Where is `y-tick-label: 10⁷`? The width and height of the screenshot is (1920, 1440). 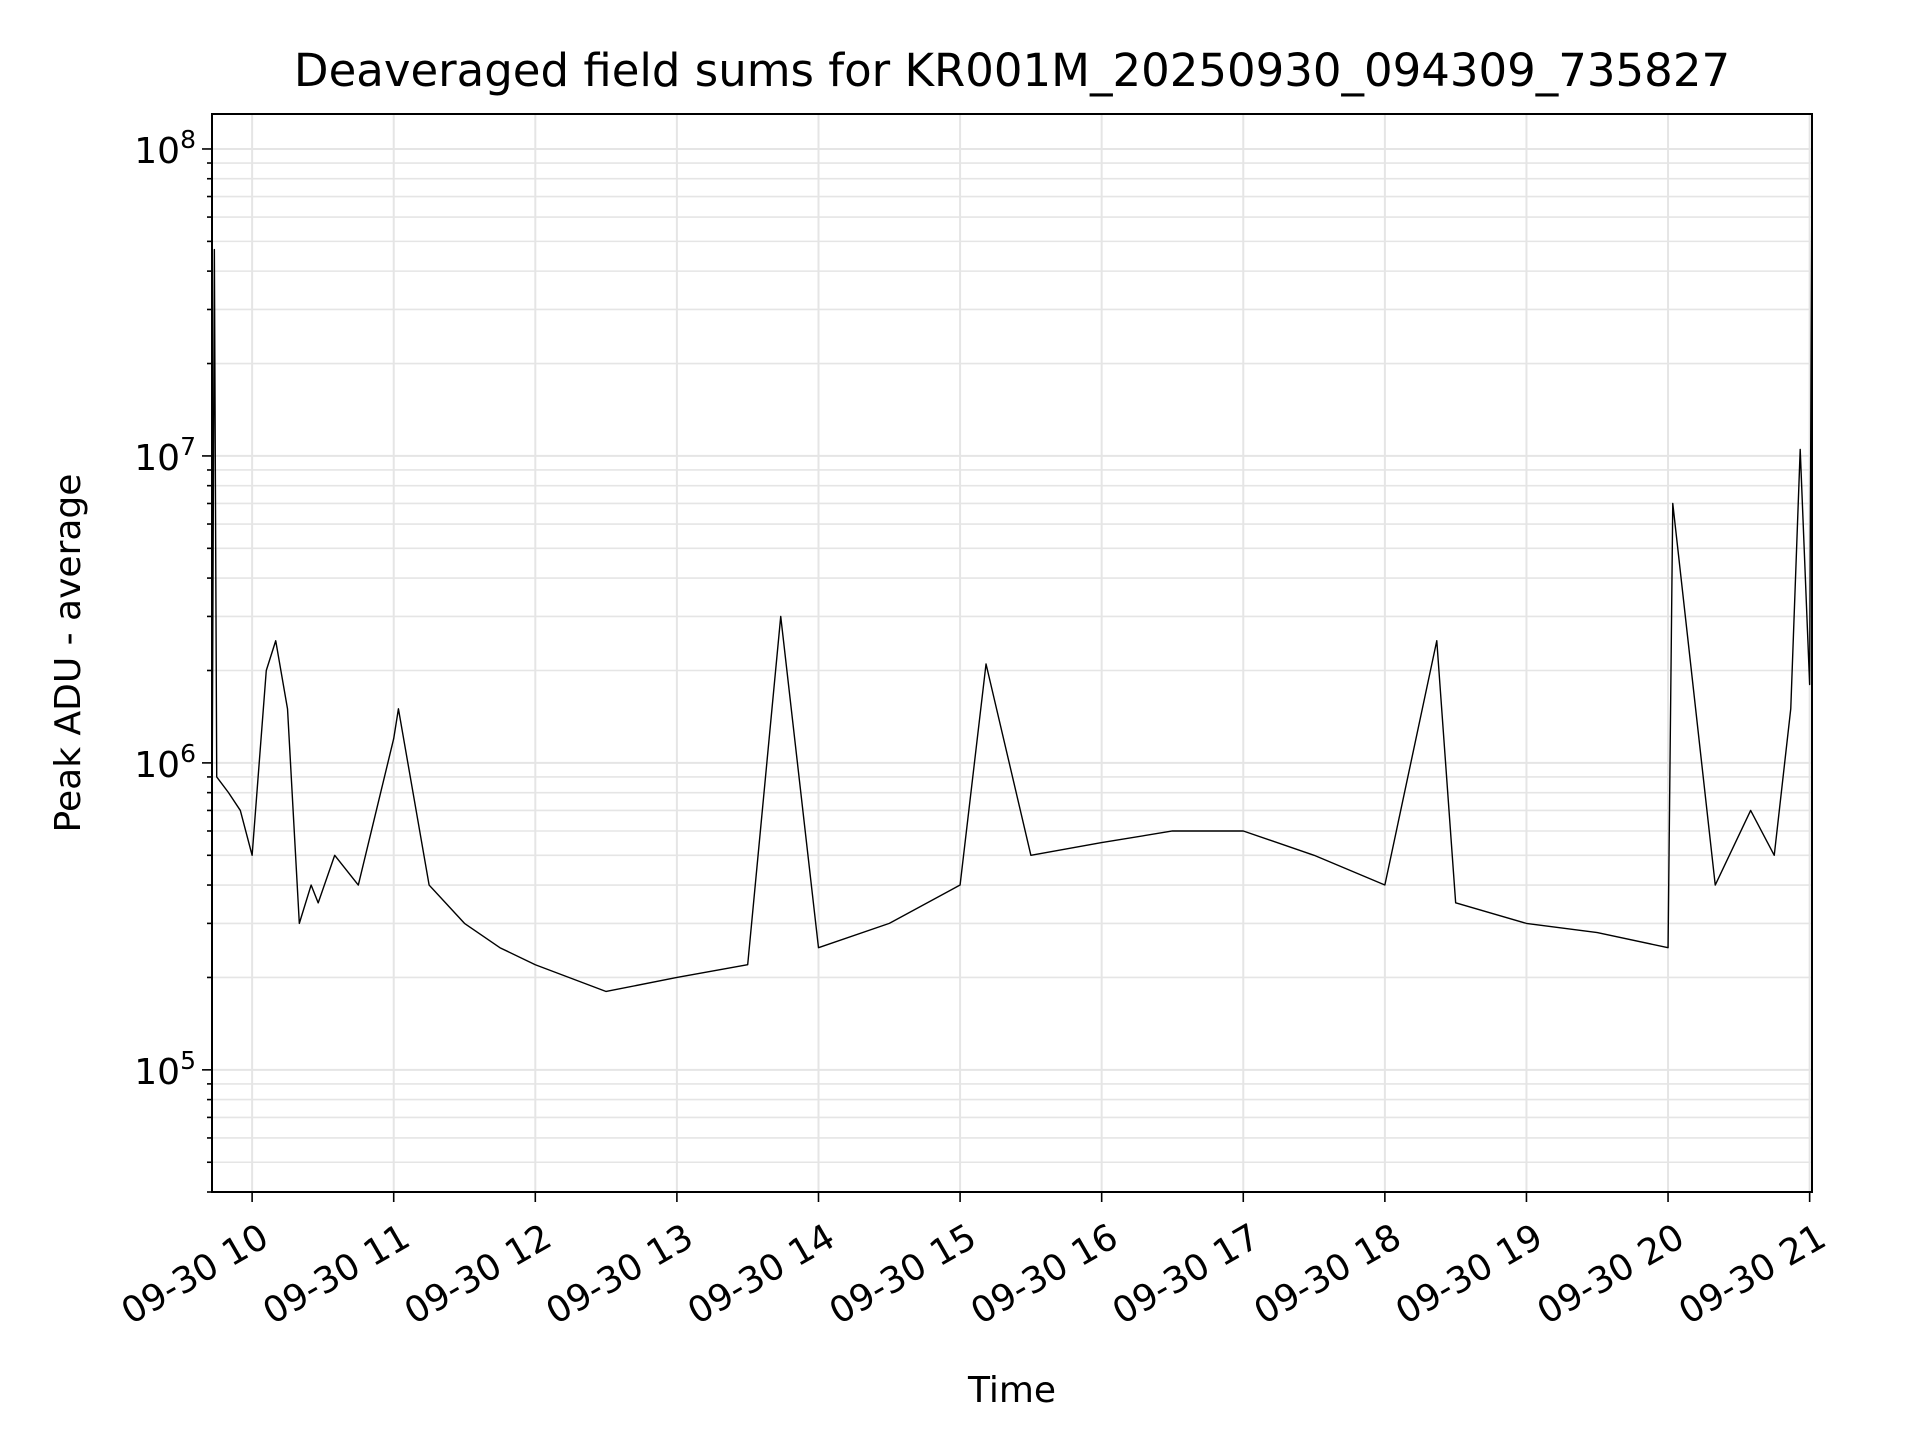 y-tick-label: 10⁷ is located at coordinates (165, 455).